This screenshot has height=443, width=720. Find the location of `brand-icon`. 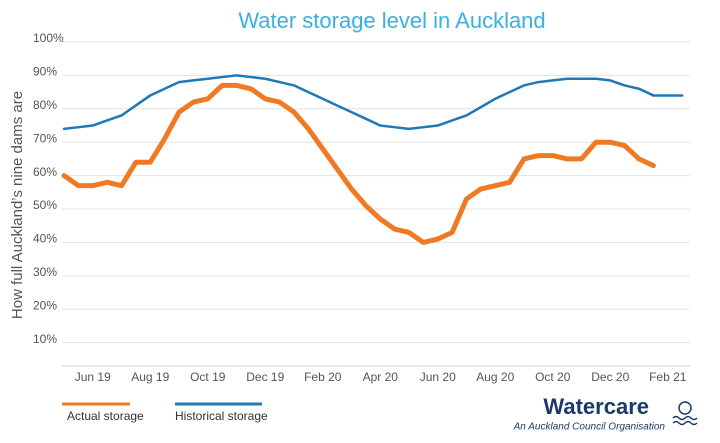

brand-icon is located at coordinates (685, 413).